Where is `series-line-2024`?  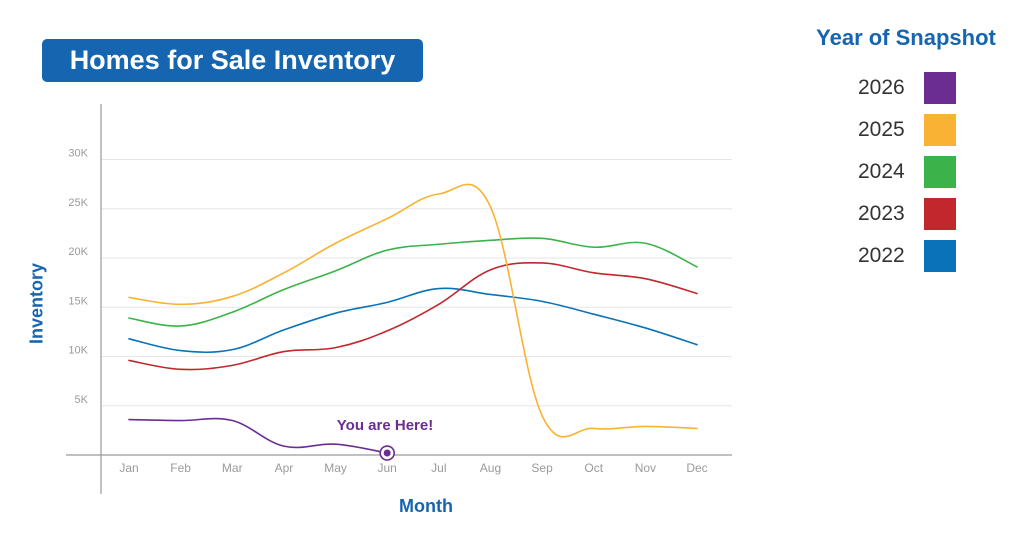
series-line-2024 is located at coordinates (413, 282).